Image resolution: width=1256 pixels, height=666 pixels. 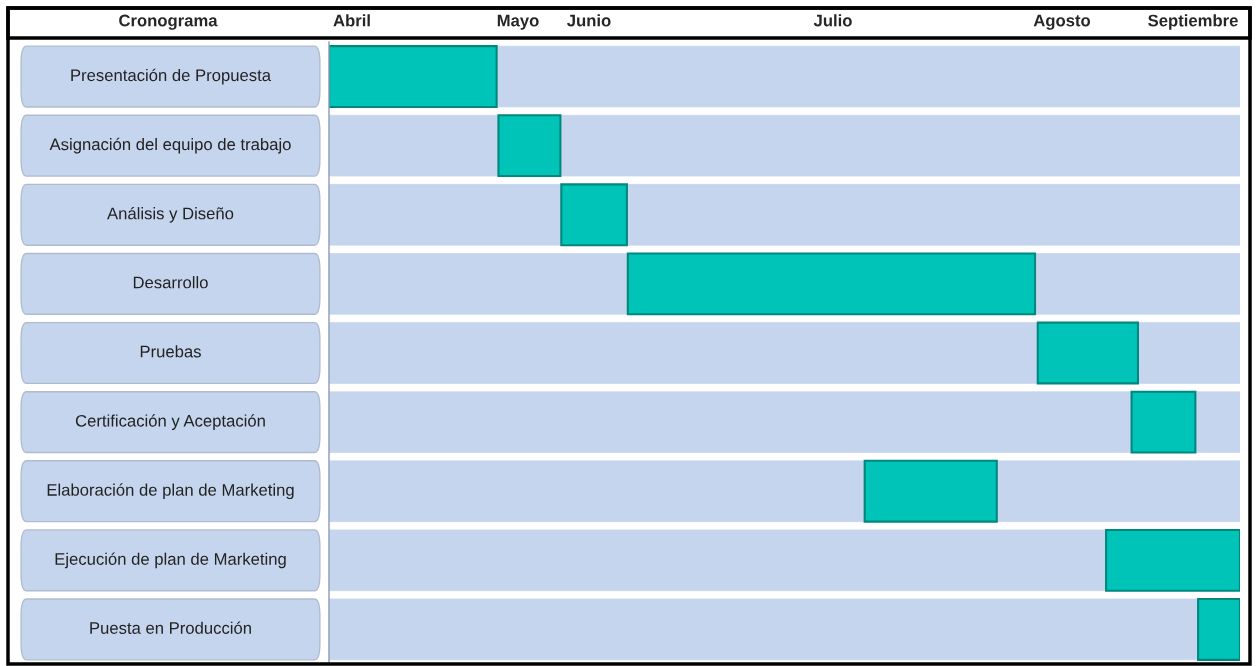 I want to click on y-tick-label: Ejecución de plan de Marketing, so click(x=170, y=560).